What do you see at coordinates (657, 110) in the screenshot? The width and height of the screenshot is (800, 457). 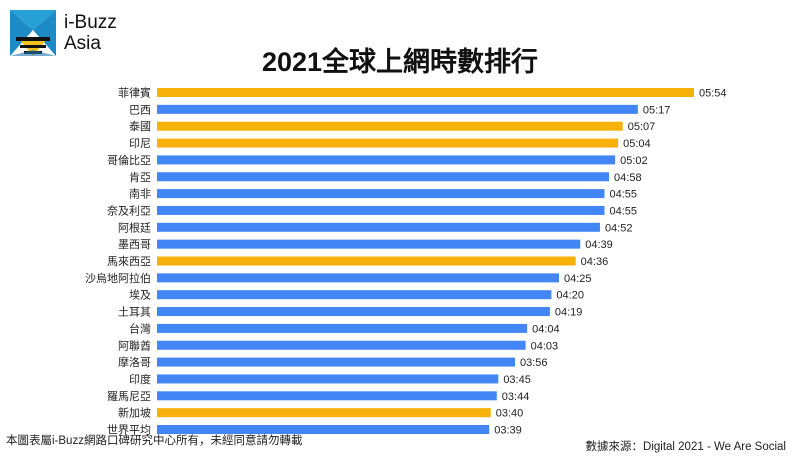 I see `value-label: 05:17` at bounding box center [657, 110].